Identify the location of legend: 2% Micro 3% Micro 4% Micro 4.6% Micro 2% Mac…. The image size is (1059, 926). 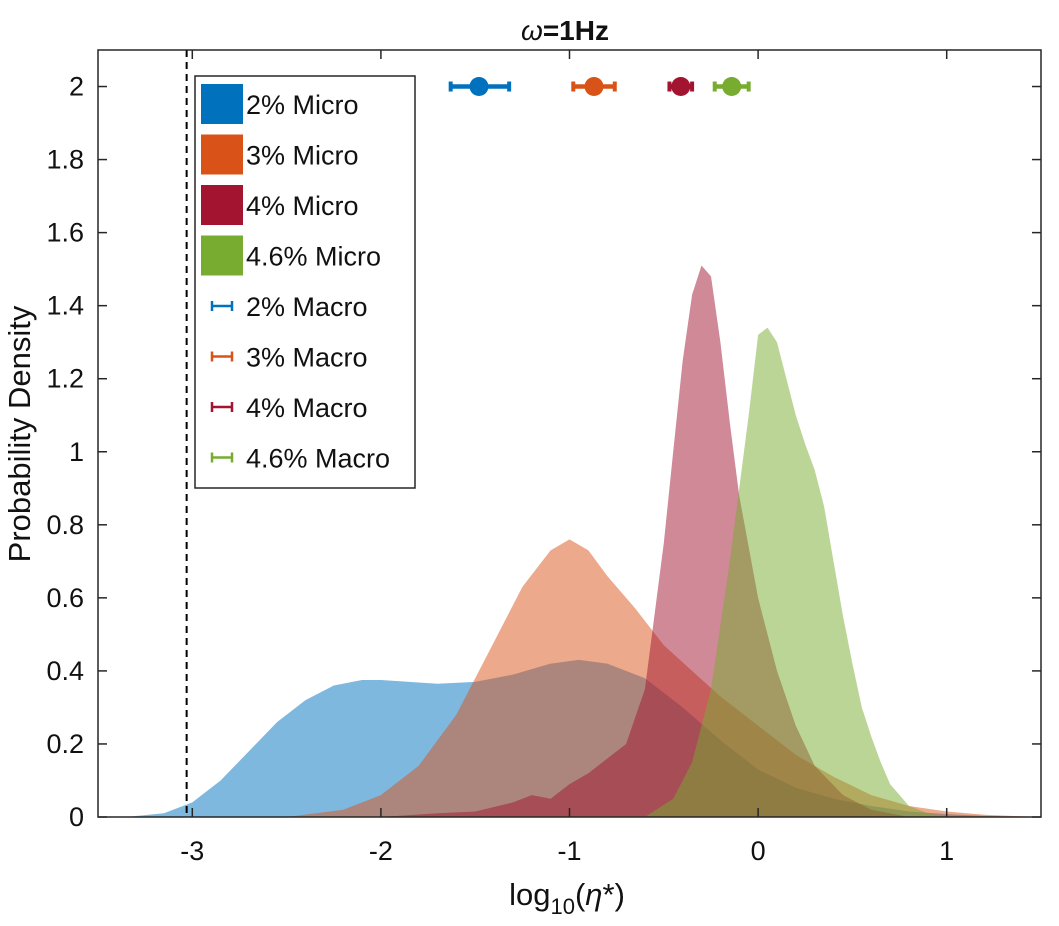
(305, 282).